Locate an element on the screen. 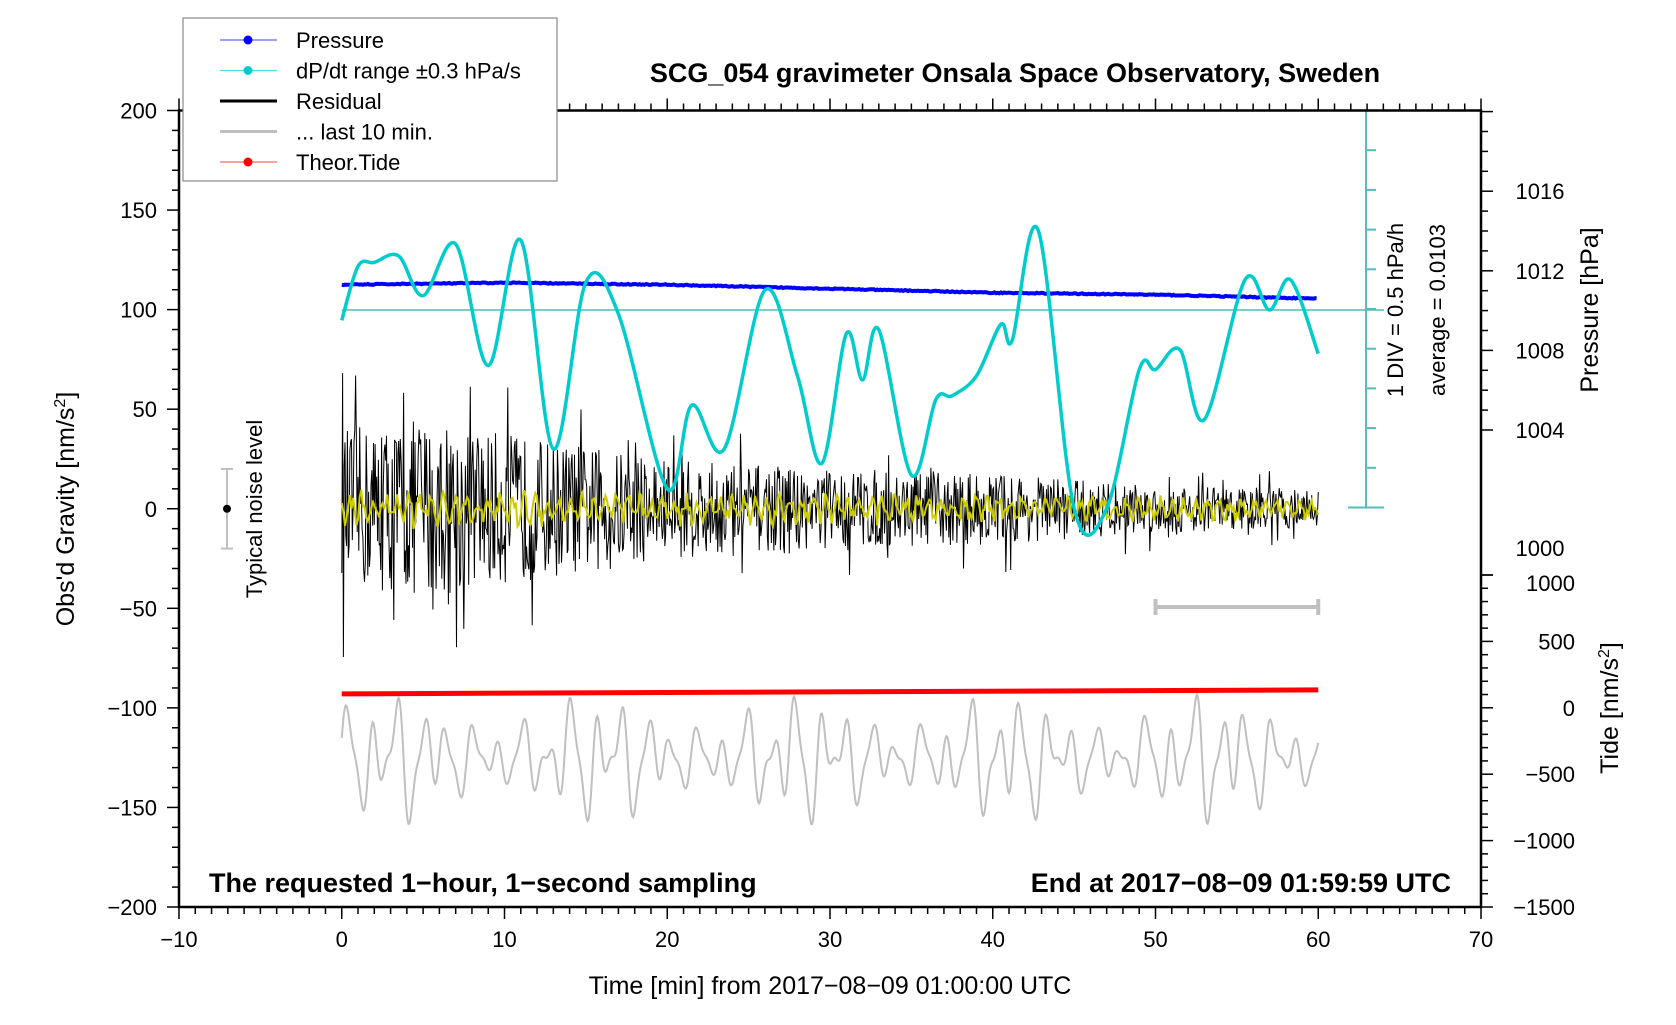 The image size is (1676, 1025). tide-tick-label: −1500 is located at coordinates (1544, 907).